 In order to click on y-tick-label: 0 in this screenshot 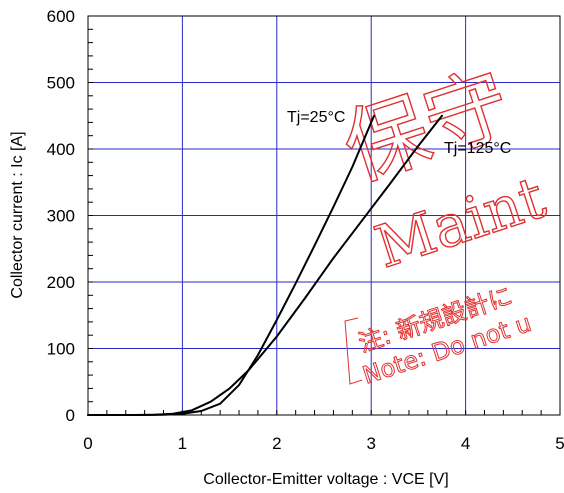, I will do `click(70, 415)`.